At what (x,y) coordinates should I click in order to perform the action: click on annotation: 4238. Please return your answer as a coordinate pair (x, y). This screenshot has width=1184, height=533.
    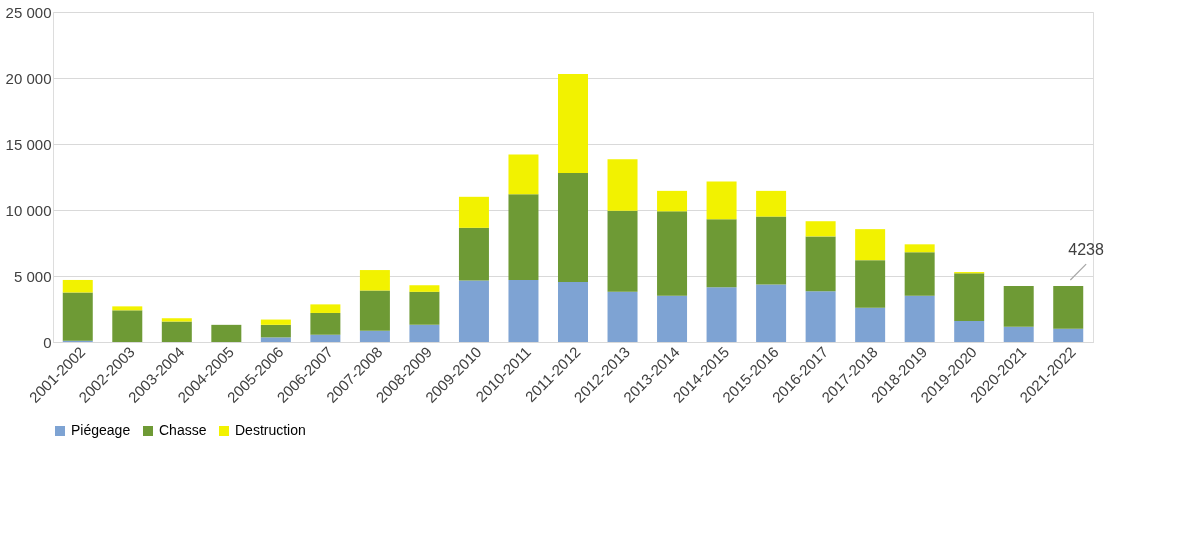
    Looking at the image, I should click on (1086, 250).